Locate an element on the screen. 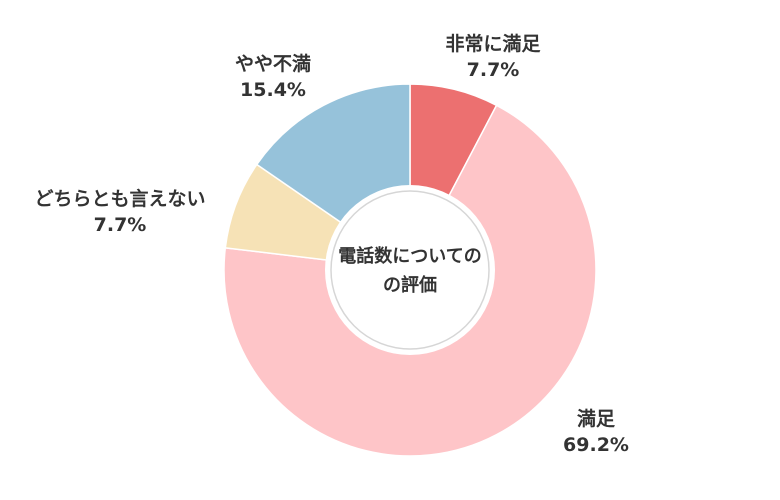 This screenshot has height=500, width=780. slice-label-very-satisfied: 非常に満足 is located at coordinates (493, 43).